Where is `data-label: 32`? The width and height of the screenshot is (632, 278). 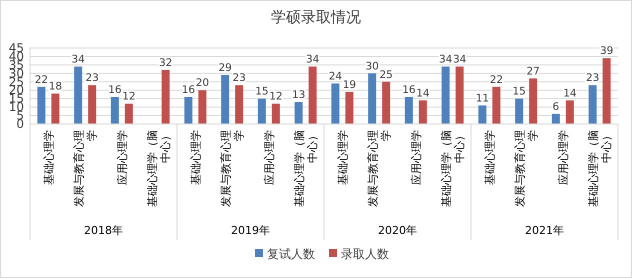 data-label: 32 is located at coordinates (165, 62).